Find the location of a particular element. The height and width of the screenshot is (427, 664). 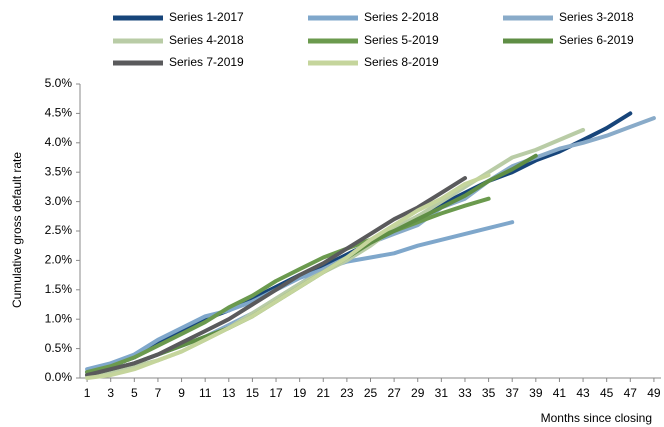

x-tick-label: 43 is located at coordinates (583, 393).